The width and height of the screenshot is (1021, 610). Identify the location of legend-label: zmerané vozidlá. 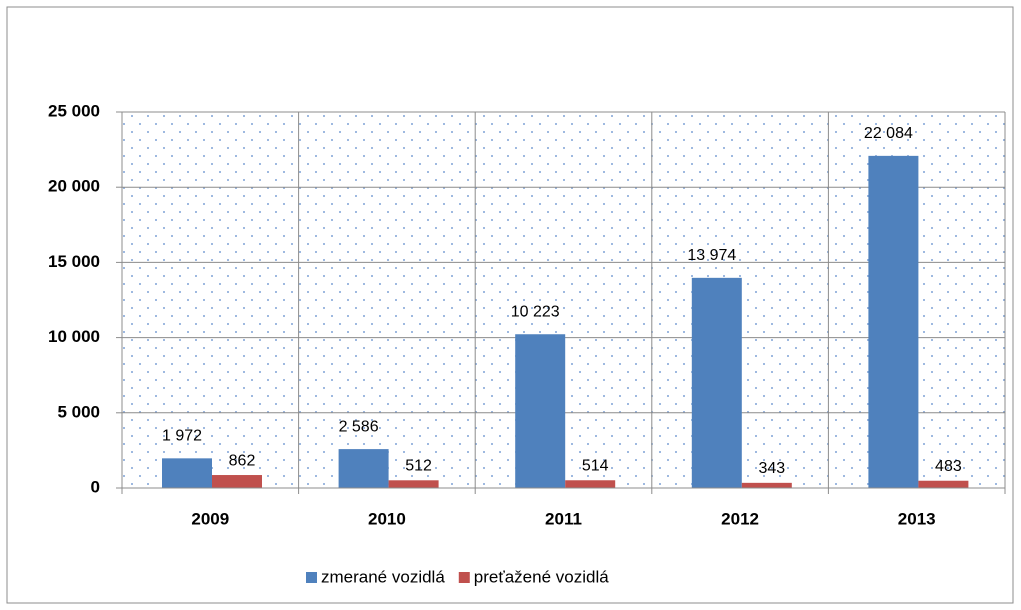
(383, 576).